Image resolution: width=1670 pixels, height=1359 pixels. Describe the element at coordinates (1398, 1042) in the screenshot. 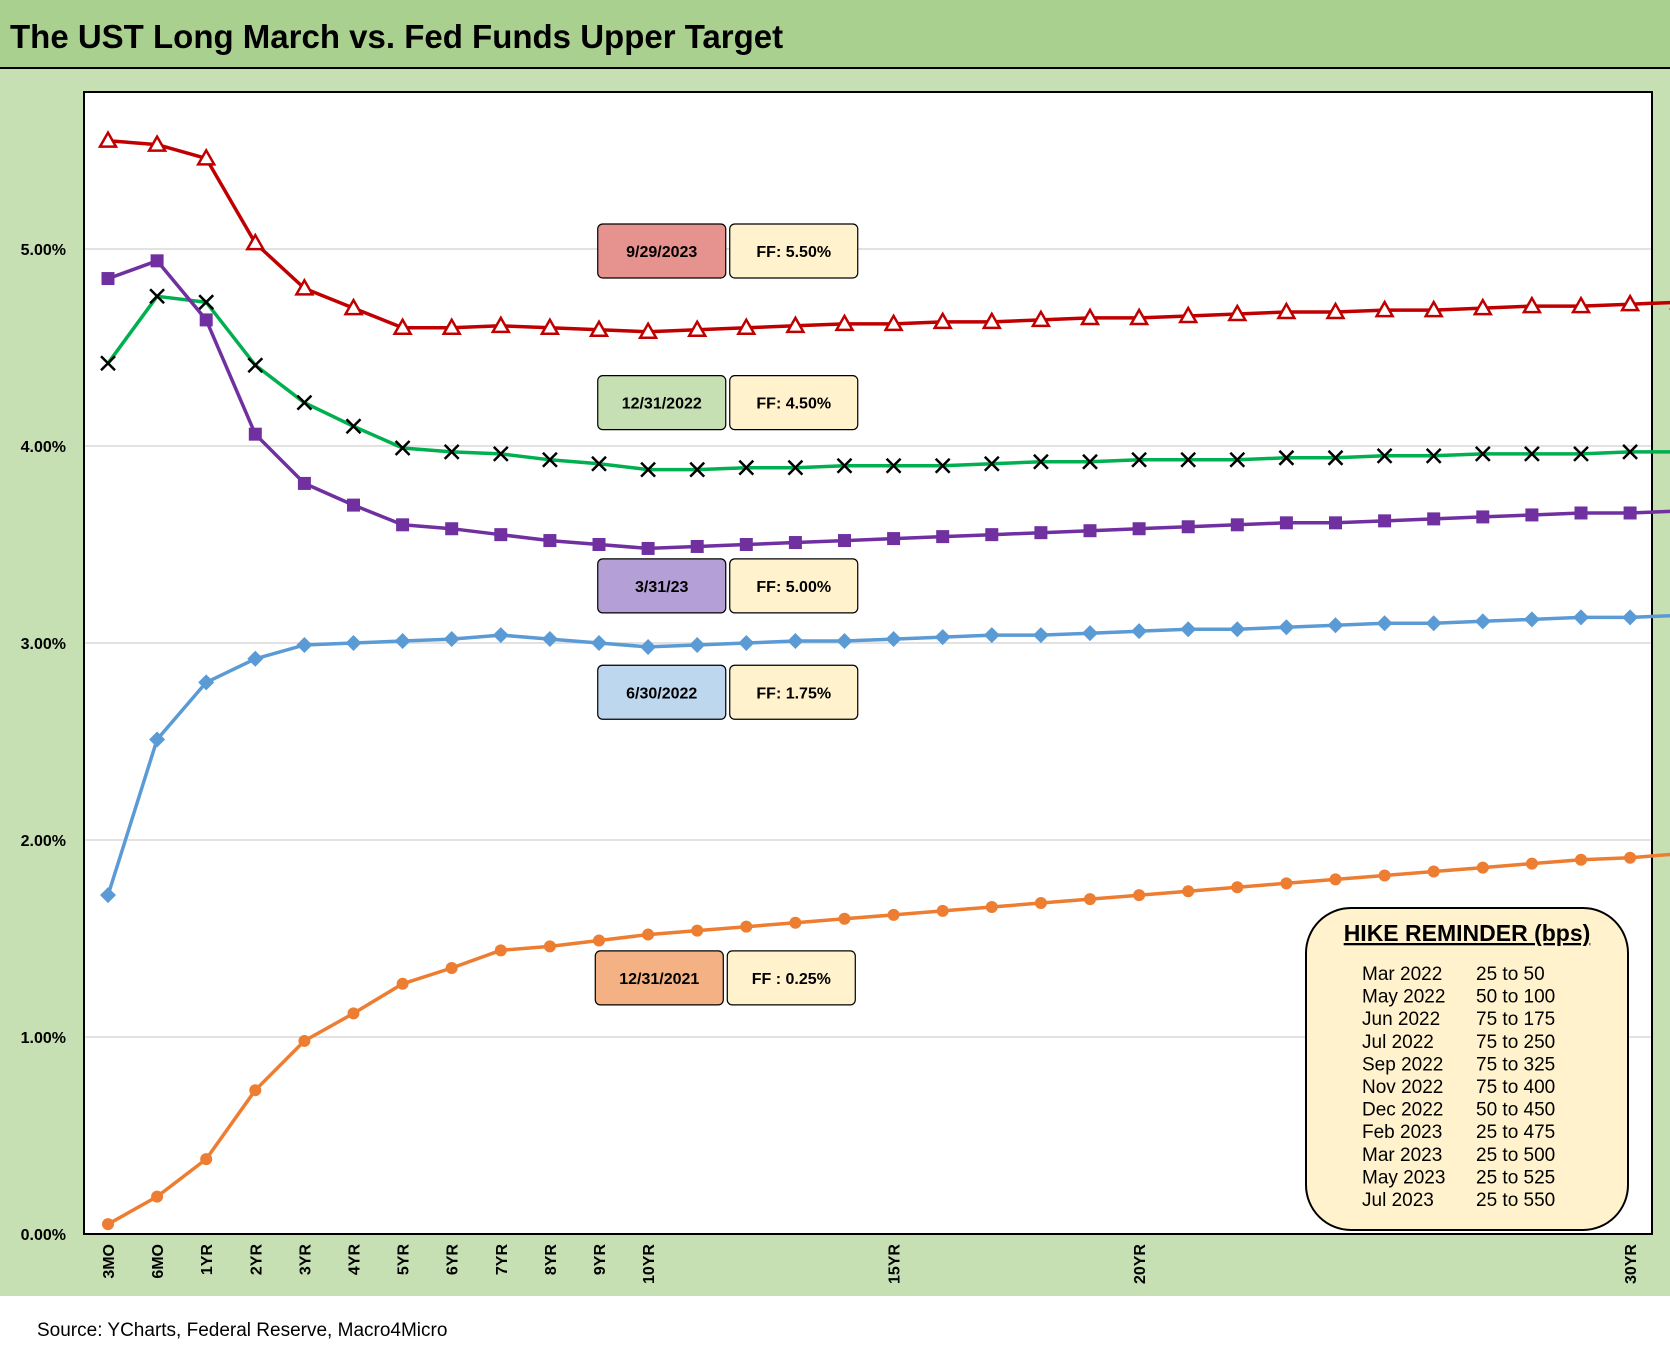

I see `hike-date: Jul 2022` at that location.